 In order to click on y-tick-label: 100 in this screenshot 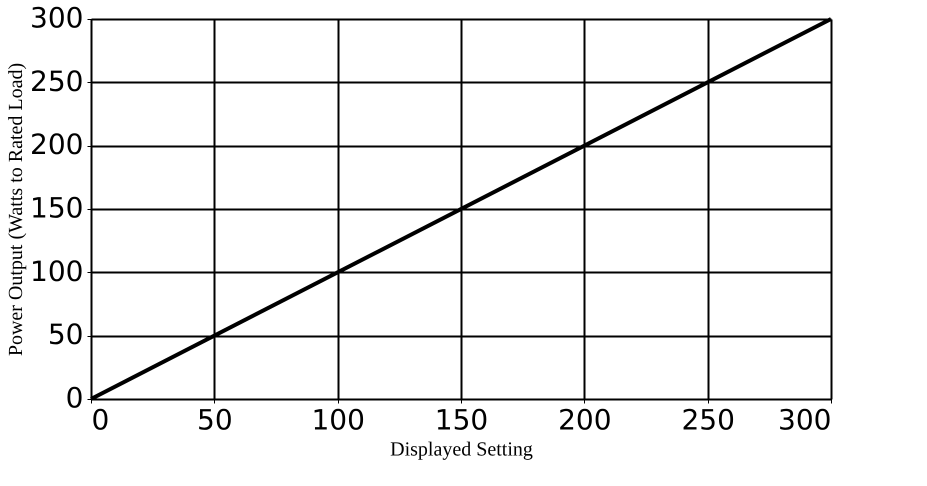, I will do `click(57, 271)`.